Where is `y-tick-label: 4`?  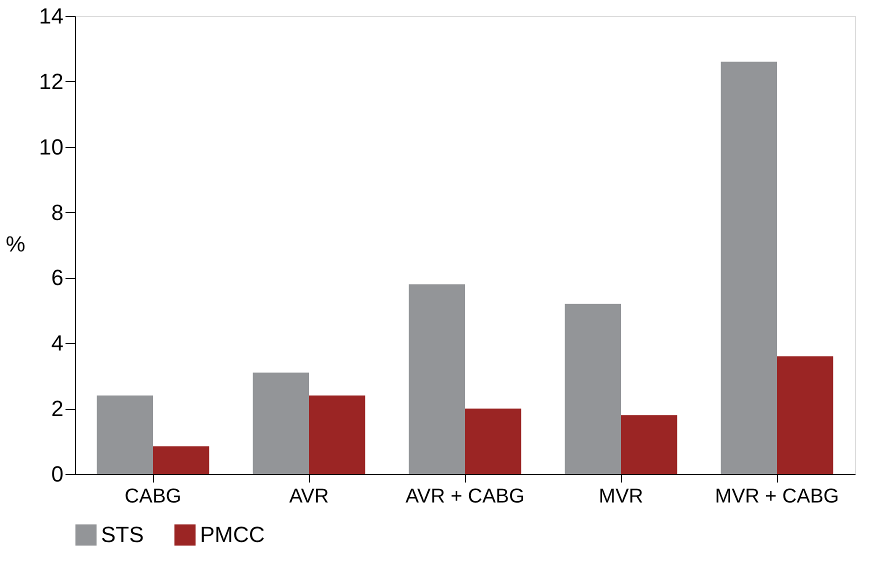 y-tick-label: 4 is located at coordinates (57, 343).